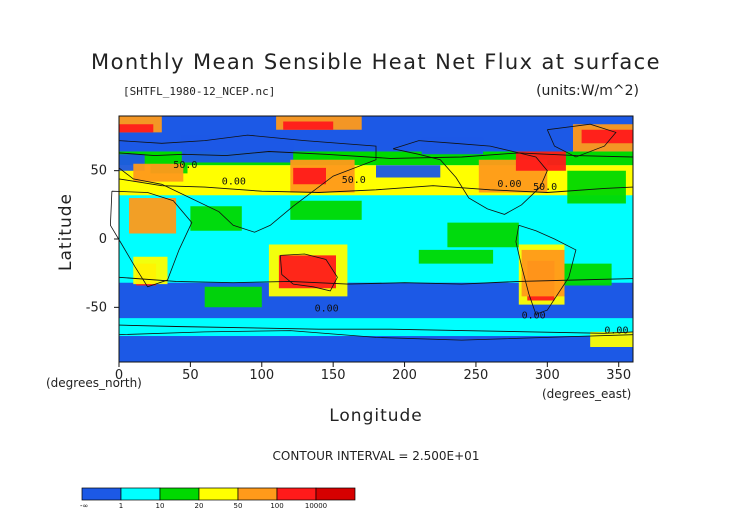 Image resolution: width=752 pixels, height=532 pixels. I want to click on legend-level-5: 100, so click(276, 506).